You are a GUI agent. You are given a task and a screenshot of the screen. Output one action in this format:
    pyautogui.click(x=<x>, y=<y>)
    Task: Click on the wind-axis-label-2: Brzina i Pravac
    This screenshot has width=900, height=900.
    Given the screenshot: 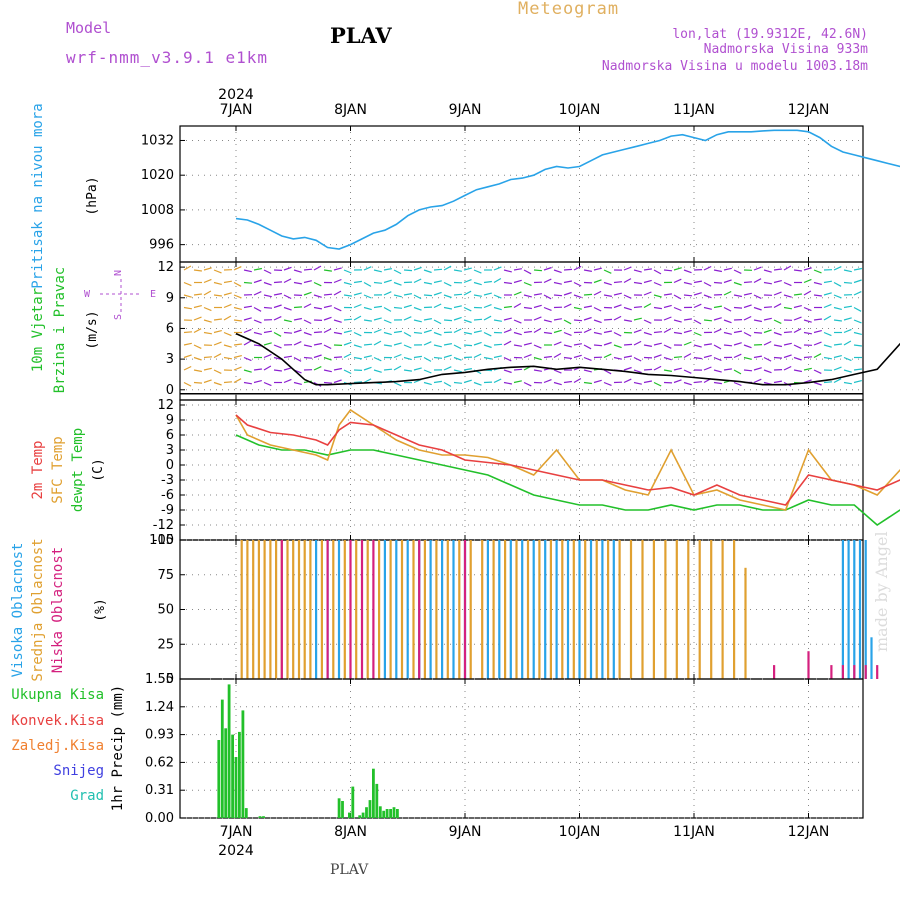 What is the action you would take?
    pyautogui.click(x=60, y=330)
    